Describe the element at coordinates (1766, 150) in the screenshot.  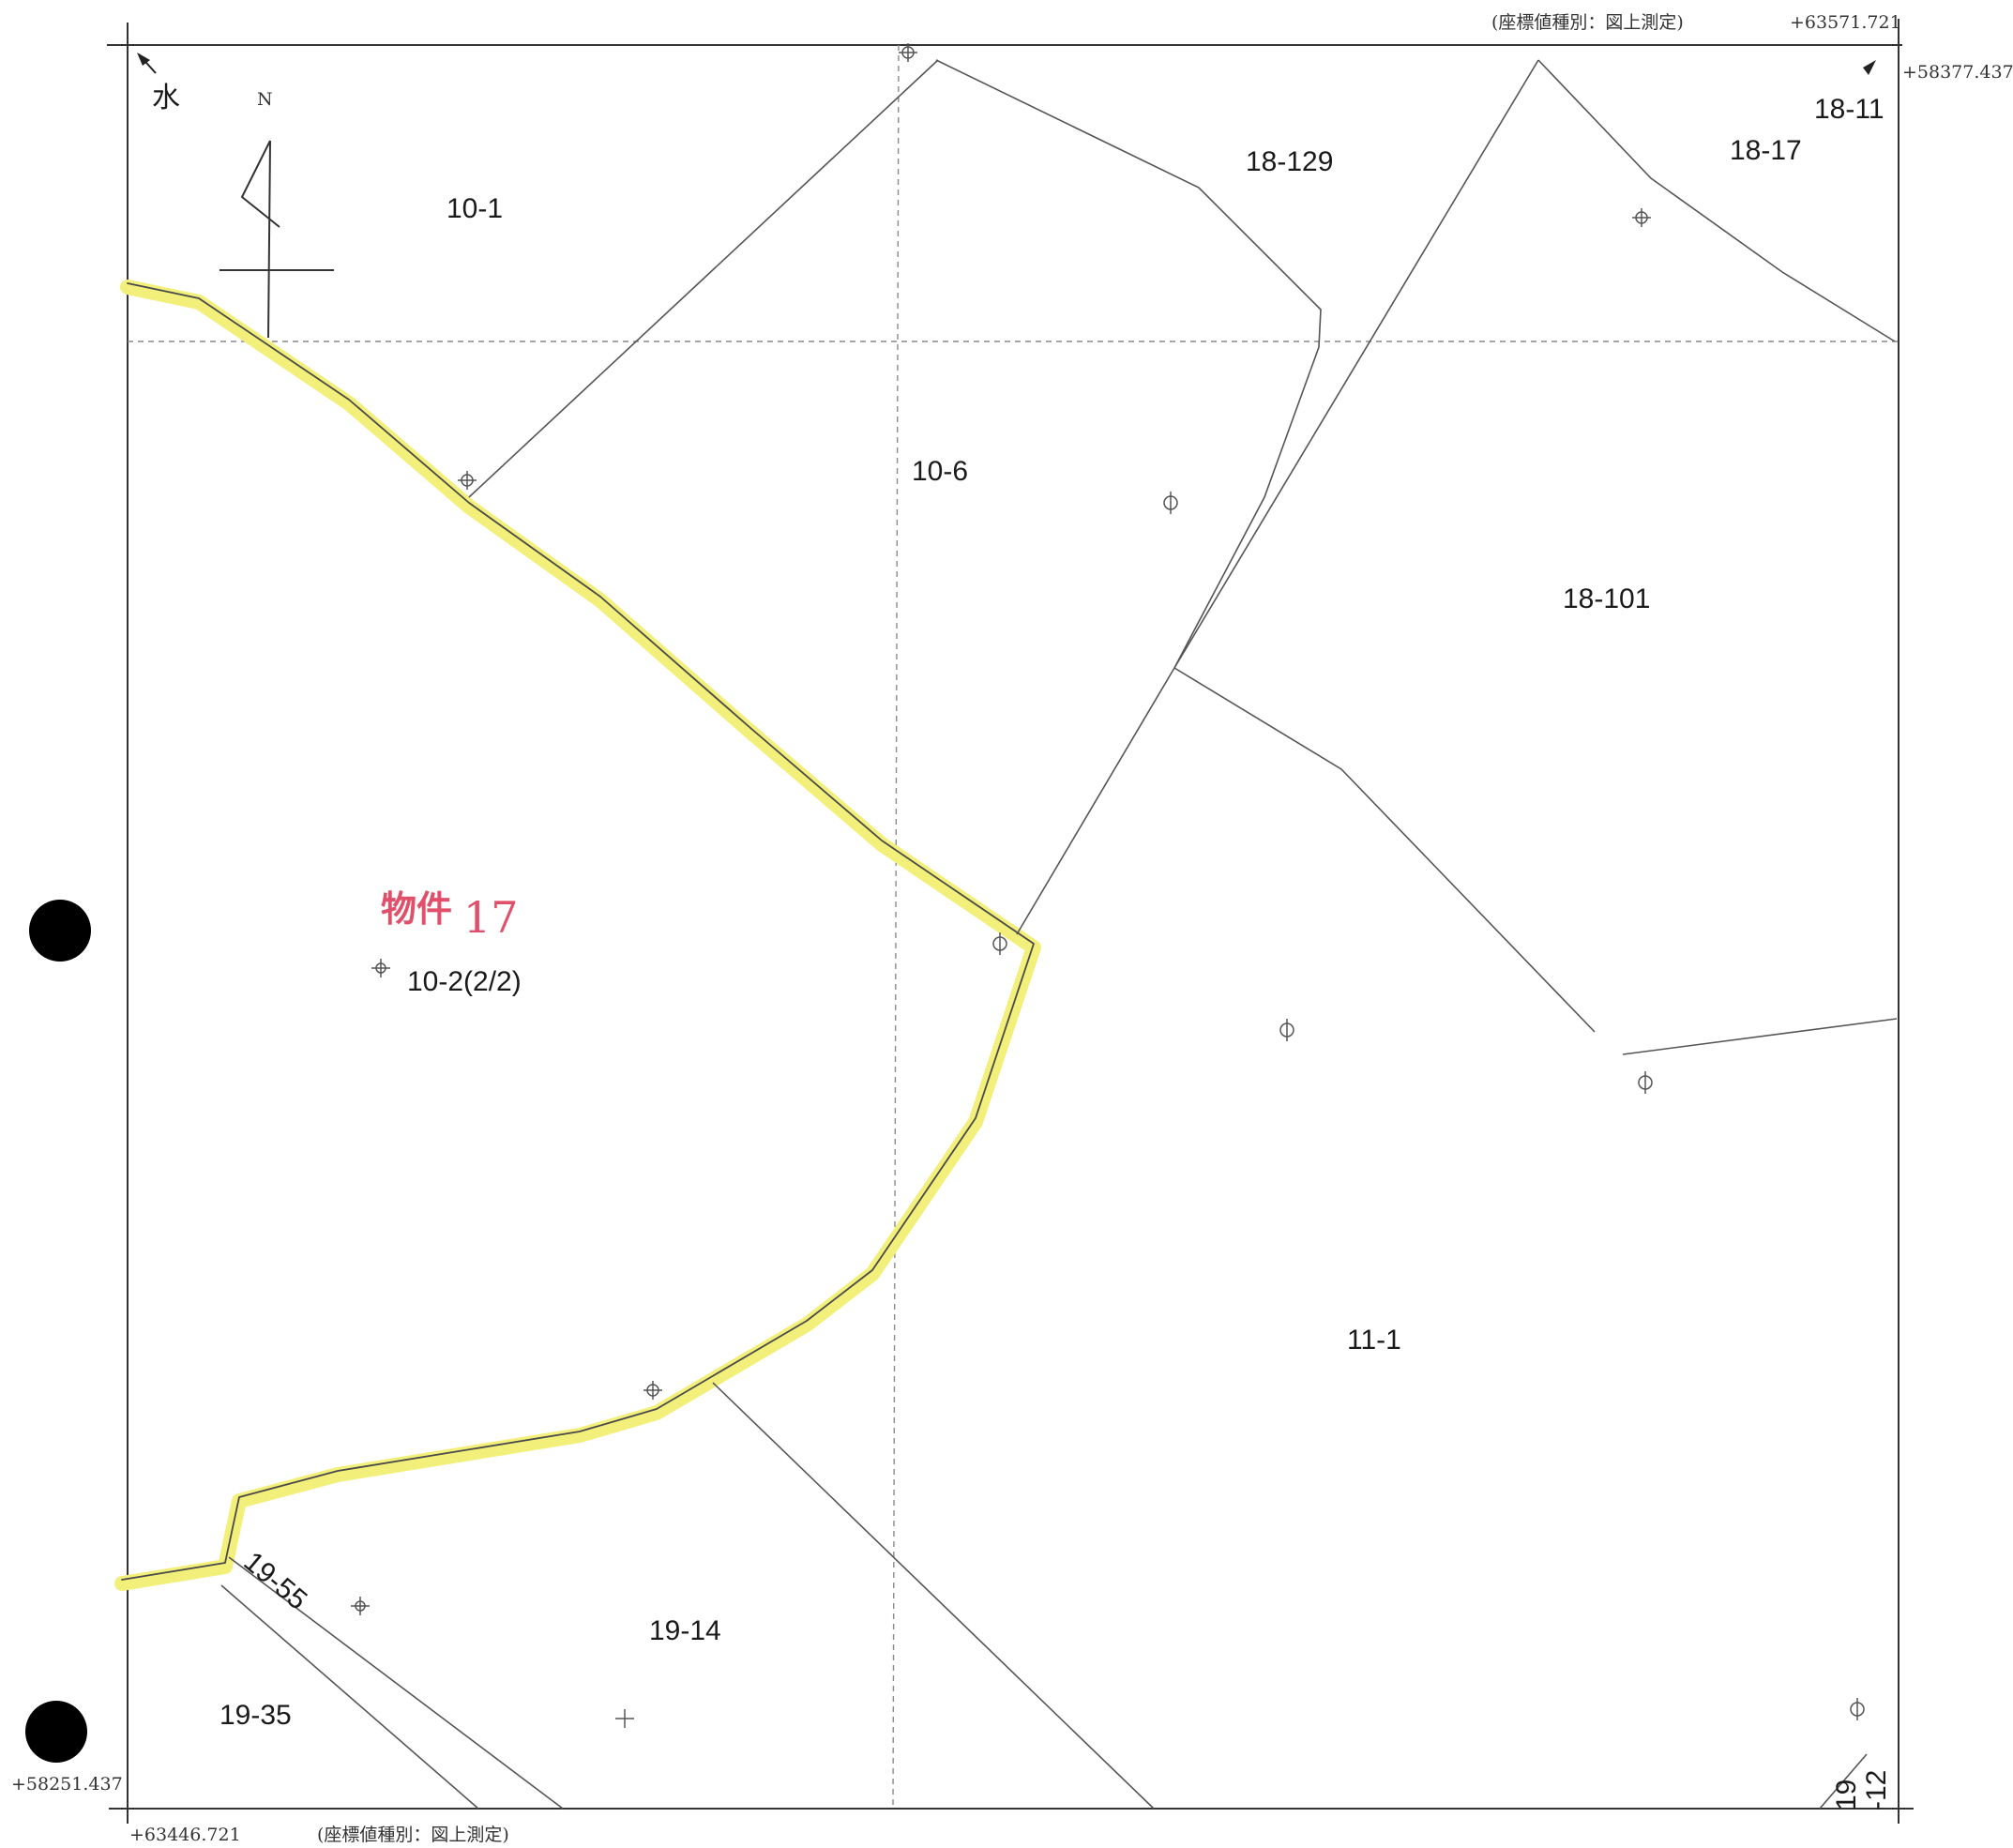
I see `parcel-18-17: 18-17` at that location.